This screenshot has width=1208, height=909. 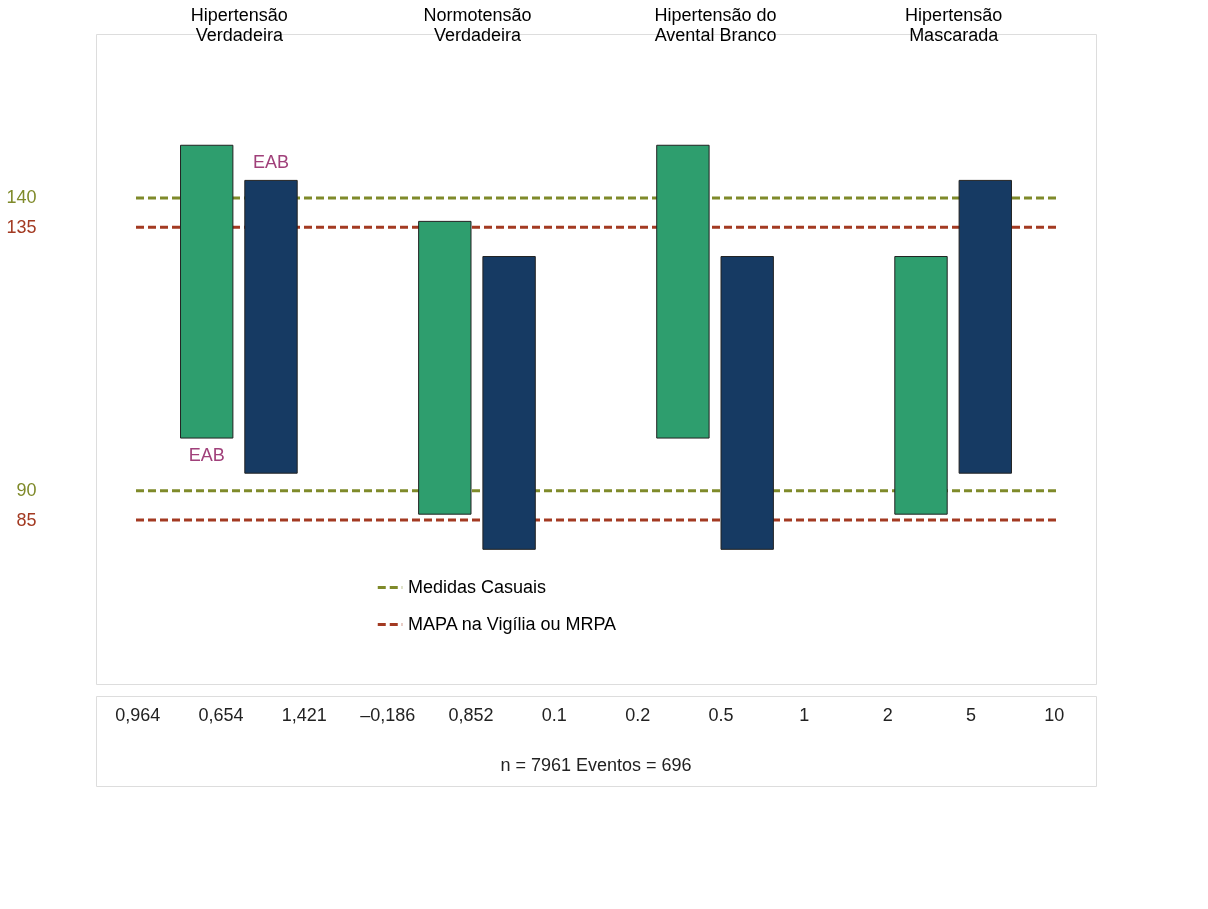 I want to click on text: 1, so click(x=804, y=715).